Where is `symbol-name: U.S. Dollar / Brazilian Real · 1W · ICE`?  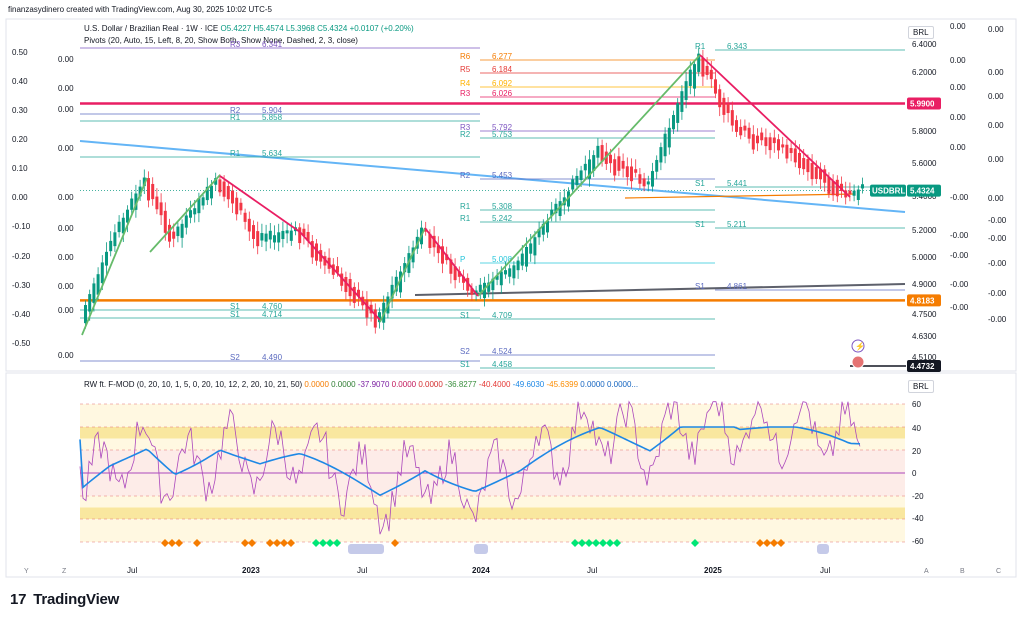
symbol-name: U.S. Dollar / Brazilian Real · 1W · ICE is located at coordinates (151, 28).